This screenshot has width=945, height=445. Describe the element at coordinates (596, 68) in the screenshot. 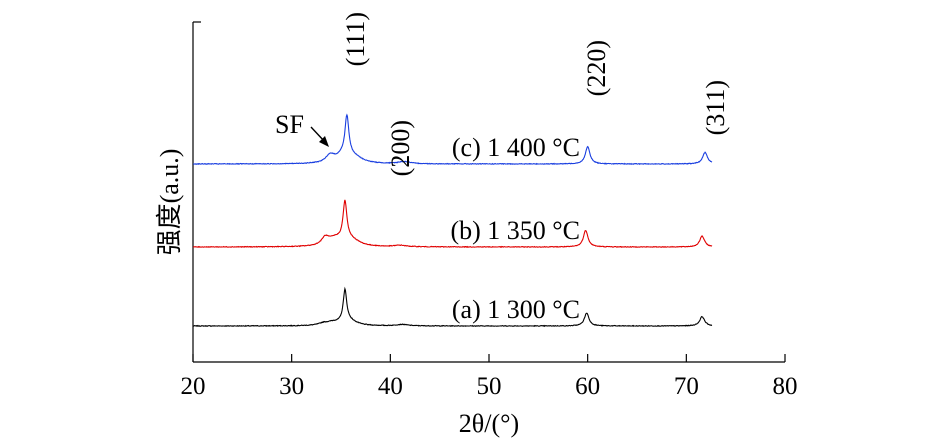

I see `peak-label: (220)` at that location.